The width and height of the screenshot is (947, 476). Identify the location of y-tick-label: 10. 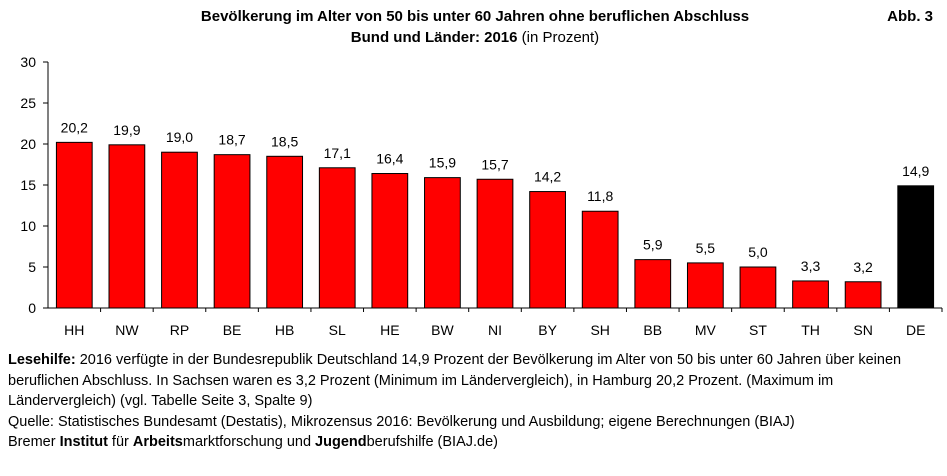
(28, 226).